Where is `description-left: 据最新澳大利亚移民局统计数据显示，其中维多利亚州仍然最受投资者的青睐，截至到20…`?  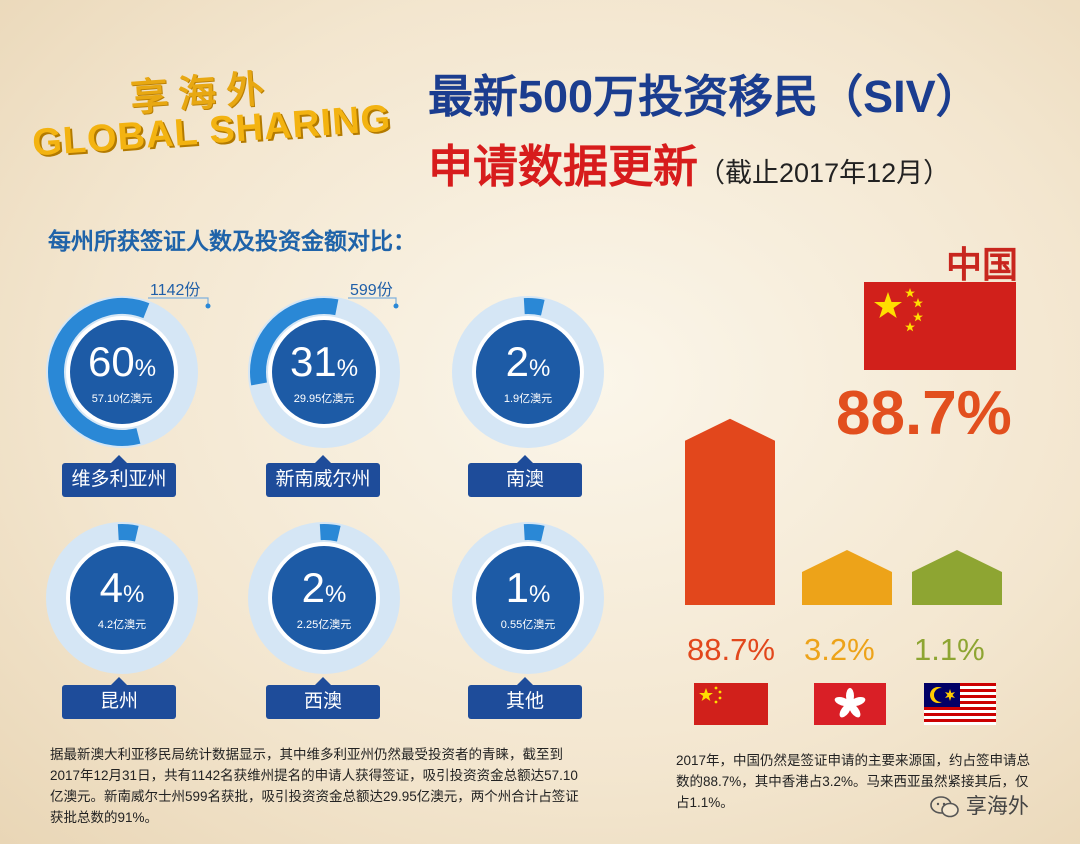
description-left: 据最新澳大利亚移民局统计数据显示，其中维多利亚州仍然最受投资者的青睐，截至到20… is located at coordinates (314, 786).